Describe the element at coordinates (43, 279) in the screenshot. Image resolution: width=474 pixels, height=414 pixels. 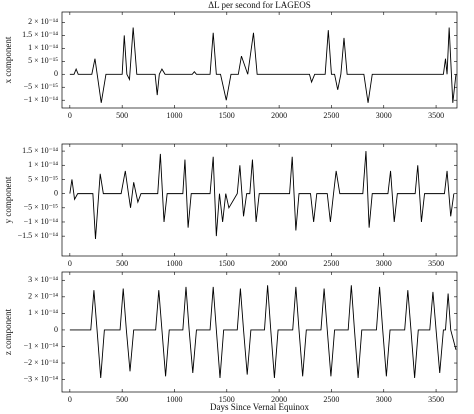
I see `y-tick-label: 3 × 10⁻¹⁴` at that location.